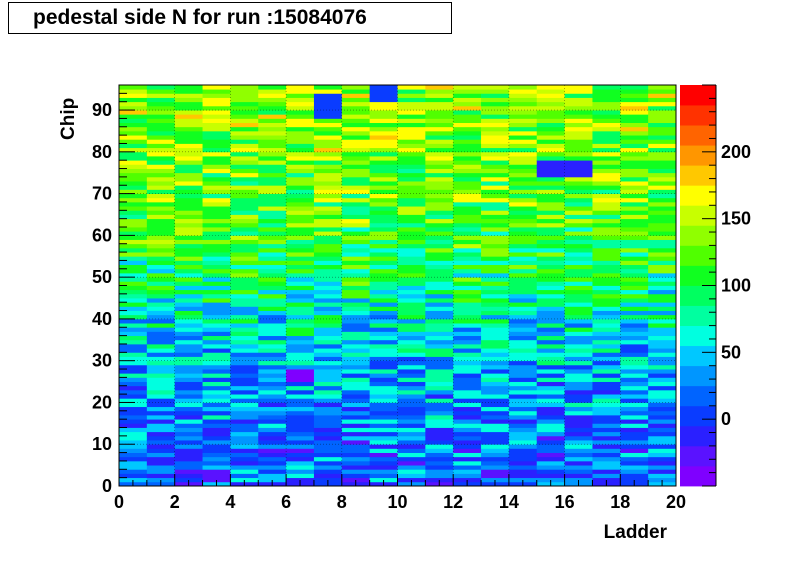 This screenshot has width=796, height=572. Describe the element at coordinates (400, 493) in the screenshot. I see `x-axis: 0 2 4 6 8 10 12 14 16 18 20` at that location.